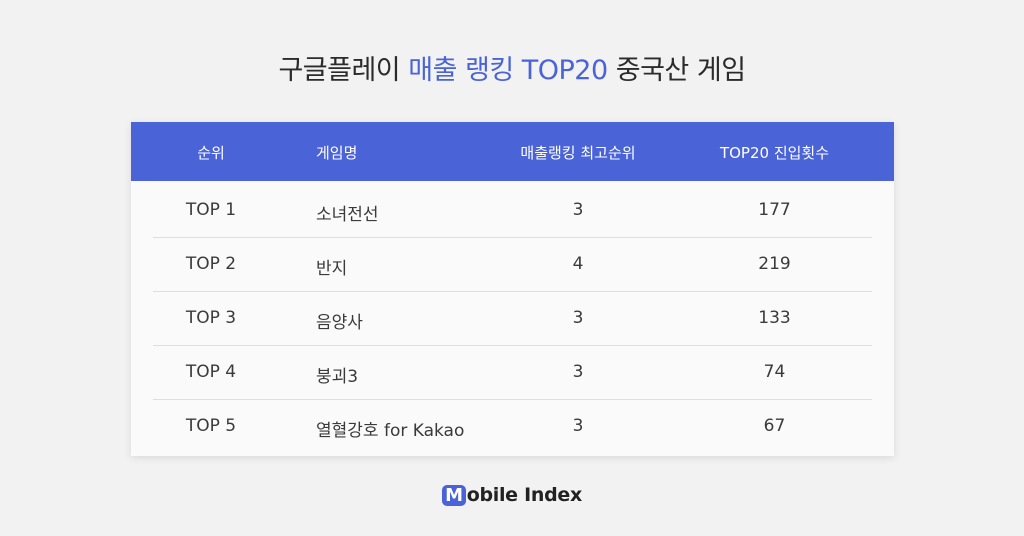 Image resolution: width=1024 pixels, height=536 pixels. I want to click on title-prefix: 구글플레이, so click(339, 70).